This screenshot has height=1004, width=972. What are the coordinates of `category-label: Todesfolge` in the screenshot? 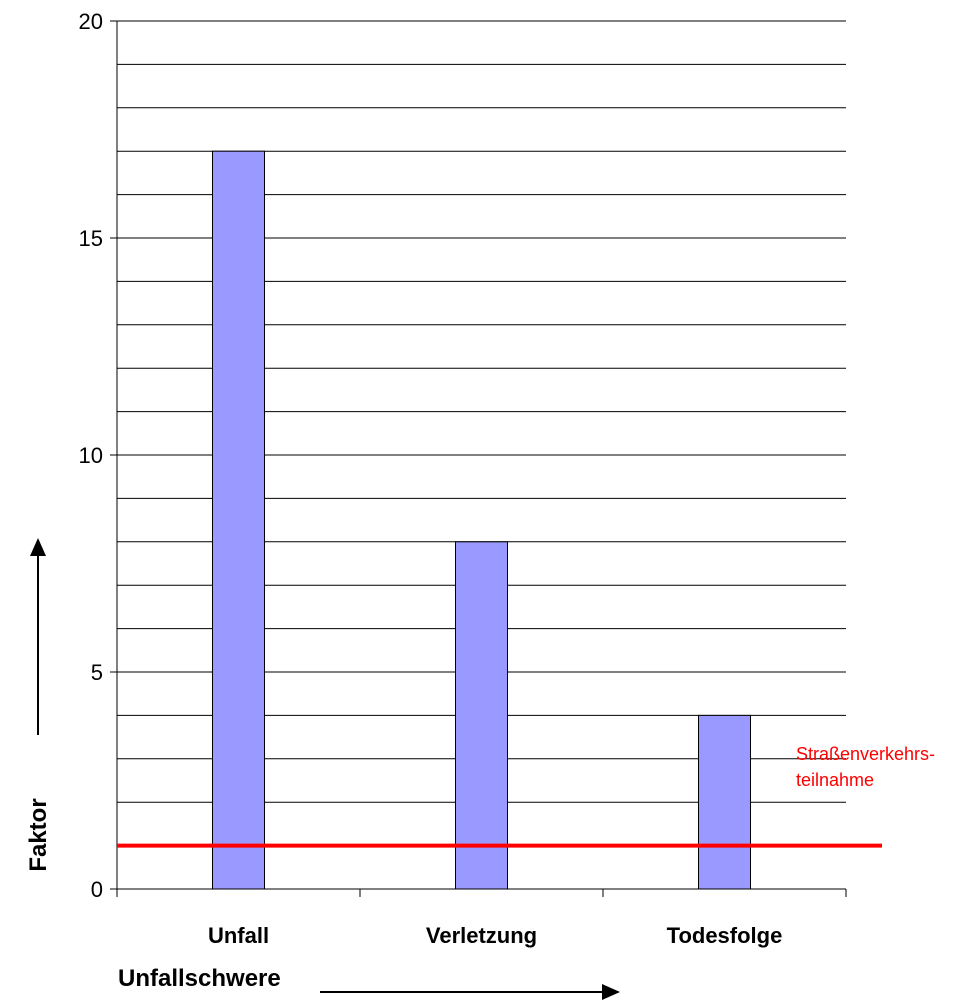 It's located at (725, 935).